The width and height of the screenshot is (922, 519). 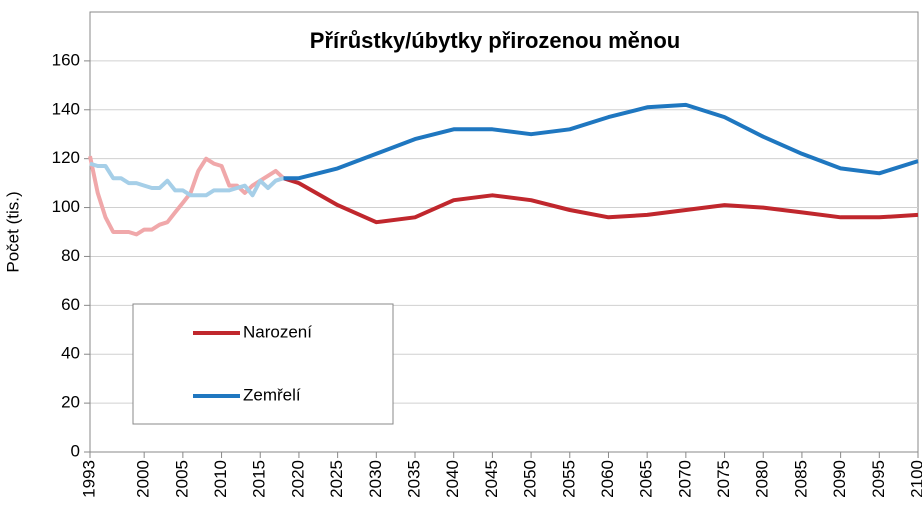 What do you see at coordinates (66, 157) in the screenshot?
I see `y-tick-label: 120` at bounding box center [66, 157].